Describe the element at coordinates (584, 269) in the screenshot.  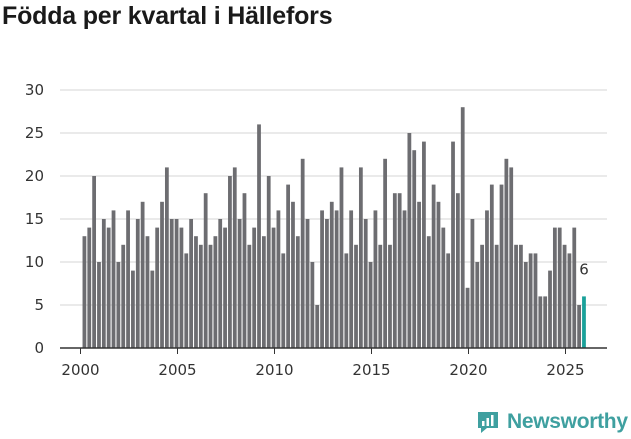
I see `latest-value-label: 6` at that location.